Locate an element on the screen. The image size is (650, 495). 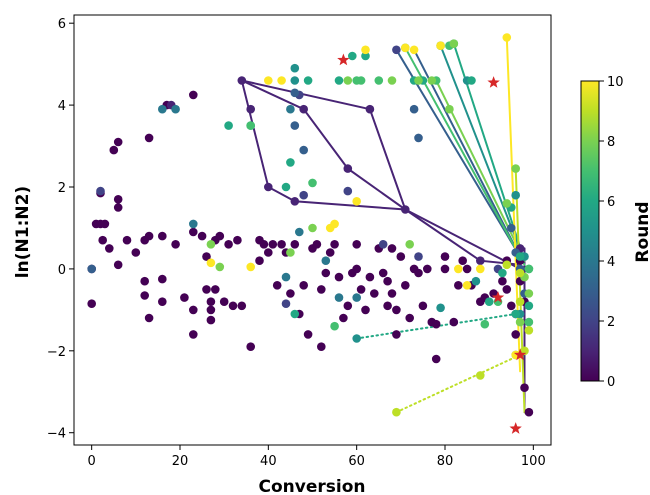
colorbar-tick-label: 10 is located at coordinates (615, 82).